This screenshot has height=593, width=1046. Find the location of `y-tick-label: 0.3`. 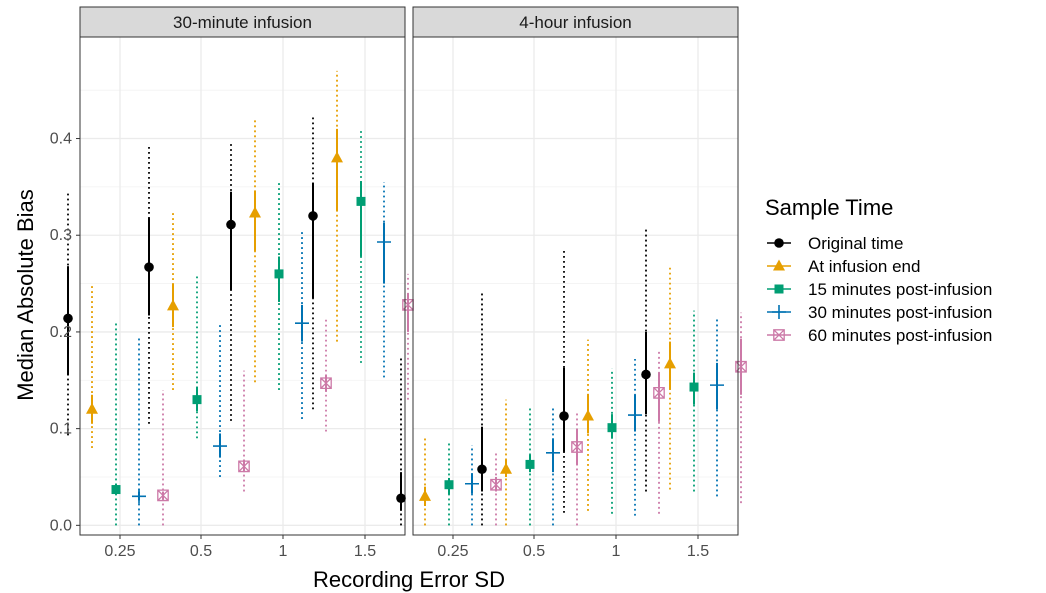

y-tick-label: 0.3 is located at coordinates (61, 235).